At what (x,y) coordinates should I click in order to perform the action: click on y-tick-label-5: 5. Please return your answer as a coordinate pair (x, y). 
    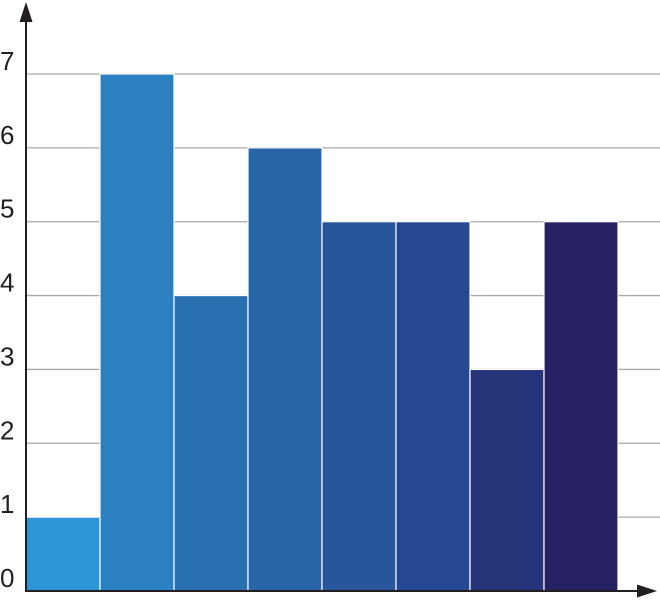
    Looking at the image, I should click on (7, 209).